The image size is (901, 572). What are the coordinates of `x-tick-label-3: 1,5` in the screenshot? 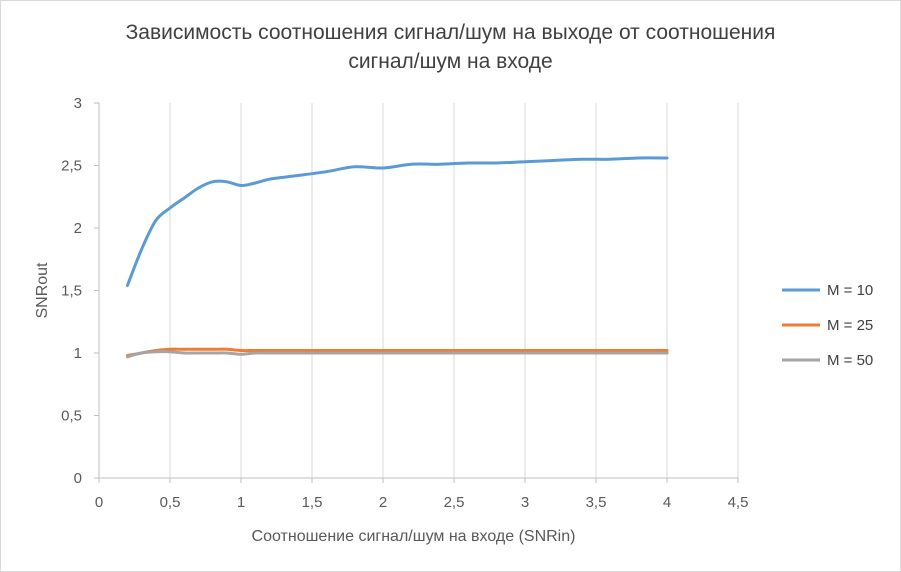 It's located at (312, 502).